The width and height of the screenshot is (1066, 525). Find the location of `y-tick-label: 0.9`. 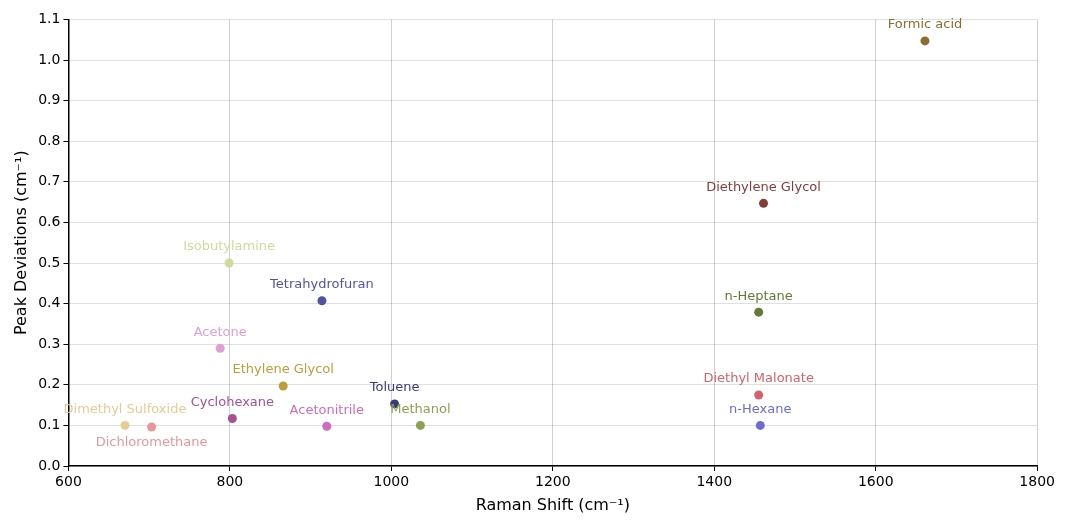

y-tick-label: 0.9 is located at coordinates (49, 99).